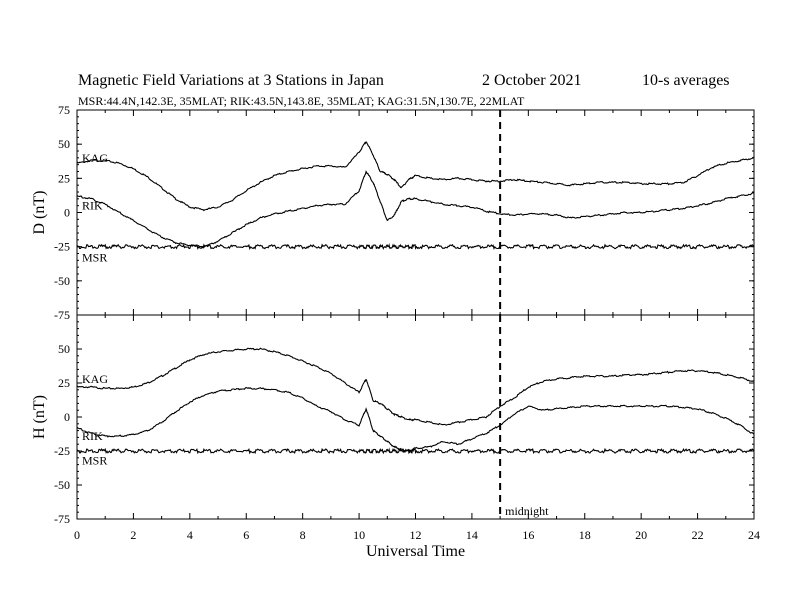 The image size is (792, 612). Describe the element at coordinates (94, 258) in the screenshot. I see `top-panel-series-msr-label: MSR` at that location.